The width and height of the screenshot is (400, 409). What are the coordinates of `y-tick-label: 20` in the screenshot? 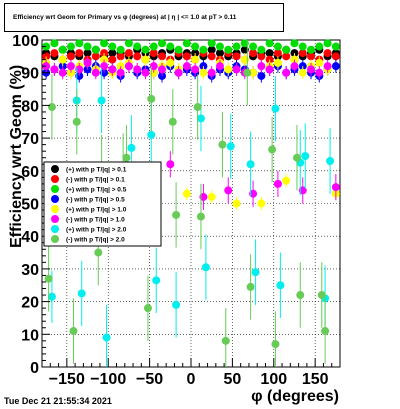 It's located at (30, 303).